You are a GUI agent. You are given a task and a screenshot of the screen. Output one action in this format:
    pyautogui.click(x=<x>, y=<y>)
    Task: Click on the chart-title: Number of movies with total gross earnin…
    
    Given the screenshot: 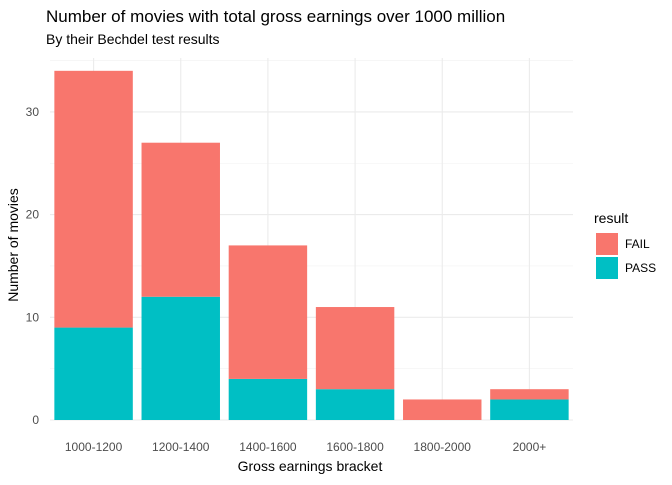 What is the action you would take?
    pyautogui.click(x=275, y=16)
    